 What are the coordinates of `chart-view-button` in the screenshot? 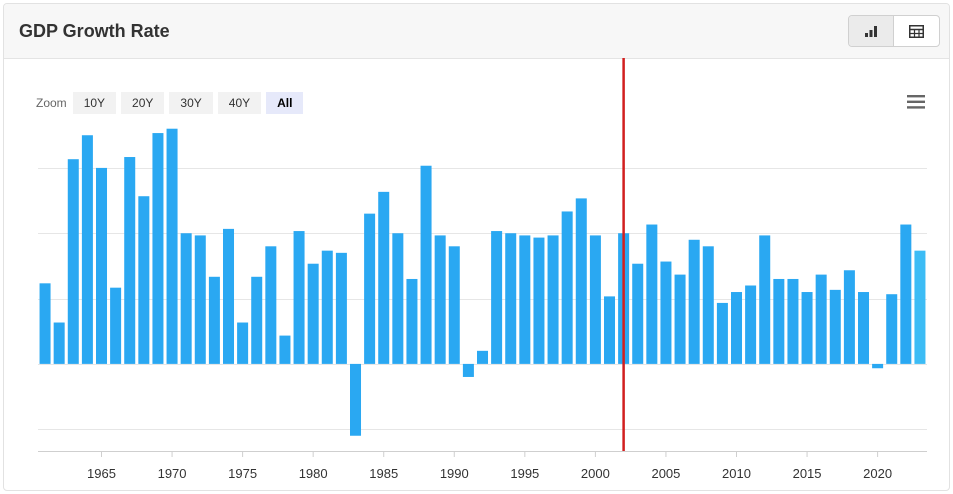 It's located at (871, 31).